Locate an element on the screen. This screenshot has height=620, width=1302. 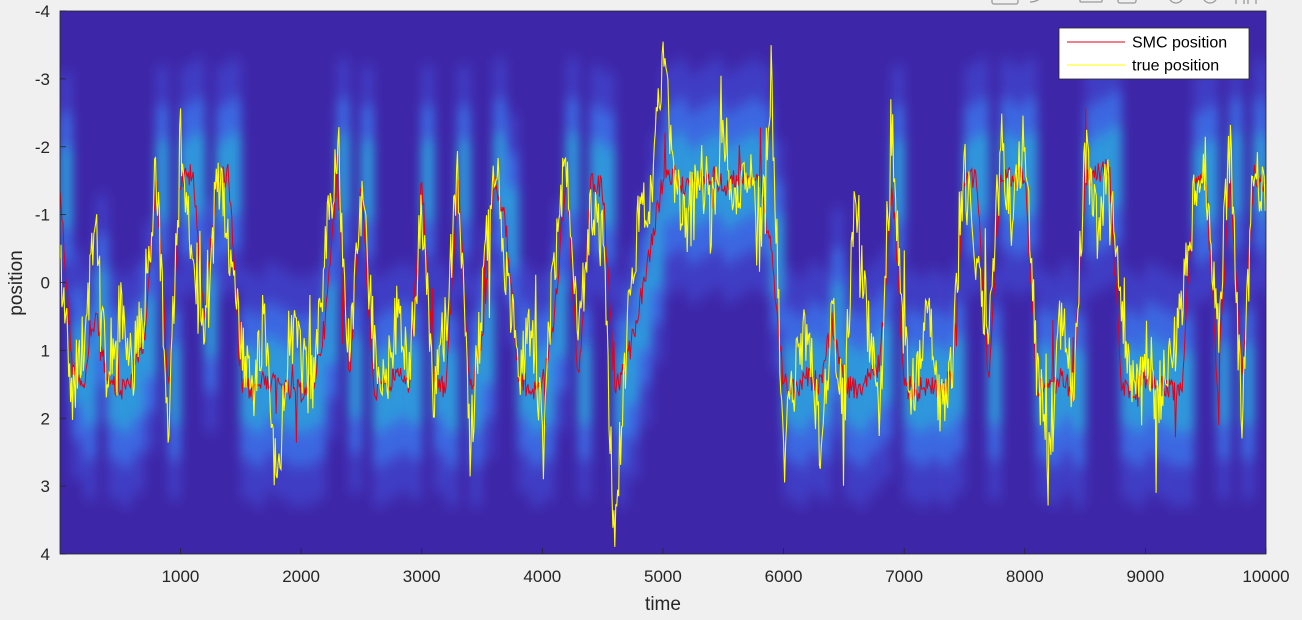
legend-entry-true-position: true position is located at coordinates (1175, 66).